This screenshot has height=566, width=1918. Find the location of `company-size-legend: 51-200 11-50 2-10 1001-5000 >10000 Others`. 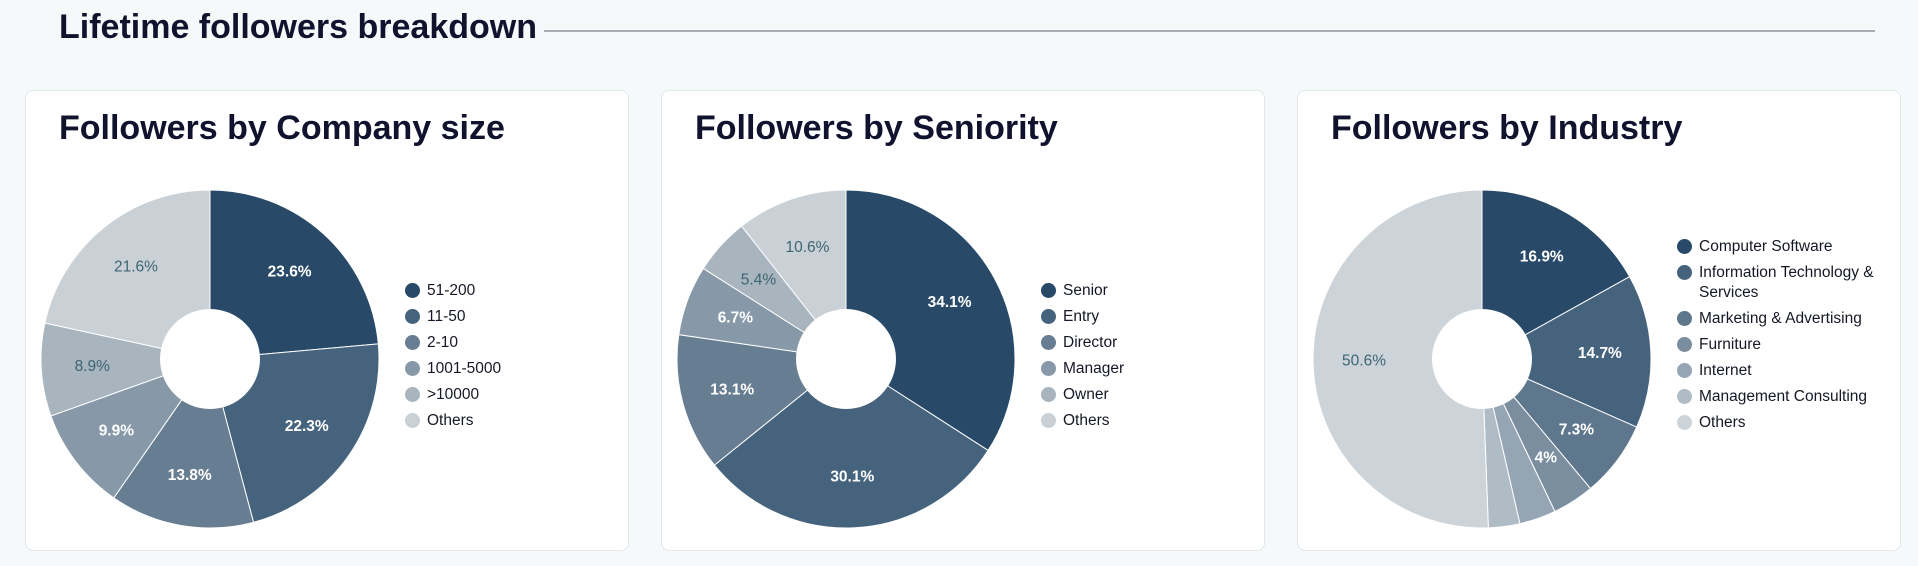

company-size-legend: 51-200 11-50 2-10 1001-5000 >10000 Others is located at coordinates (505, 359).